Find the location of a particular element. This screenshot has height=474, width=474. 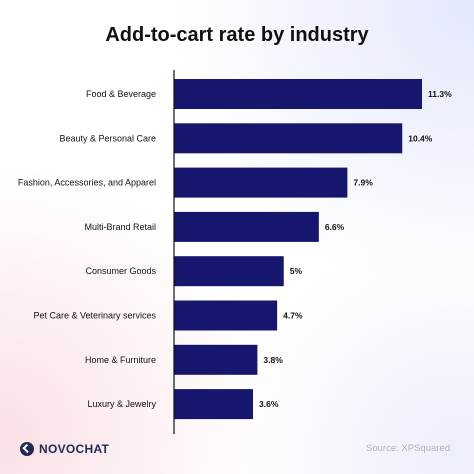

category-label: Food & Beverage is located at coordinates (121, 94).